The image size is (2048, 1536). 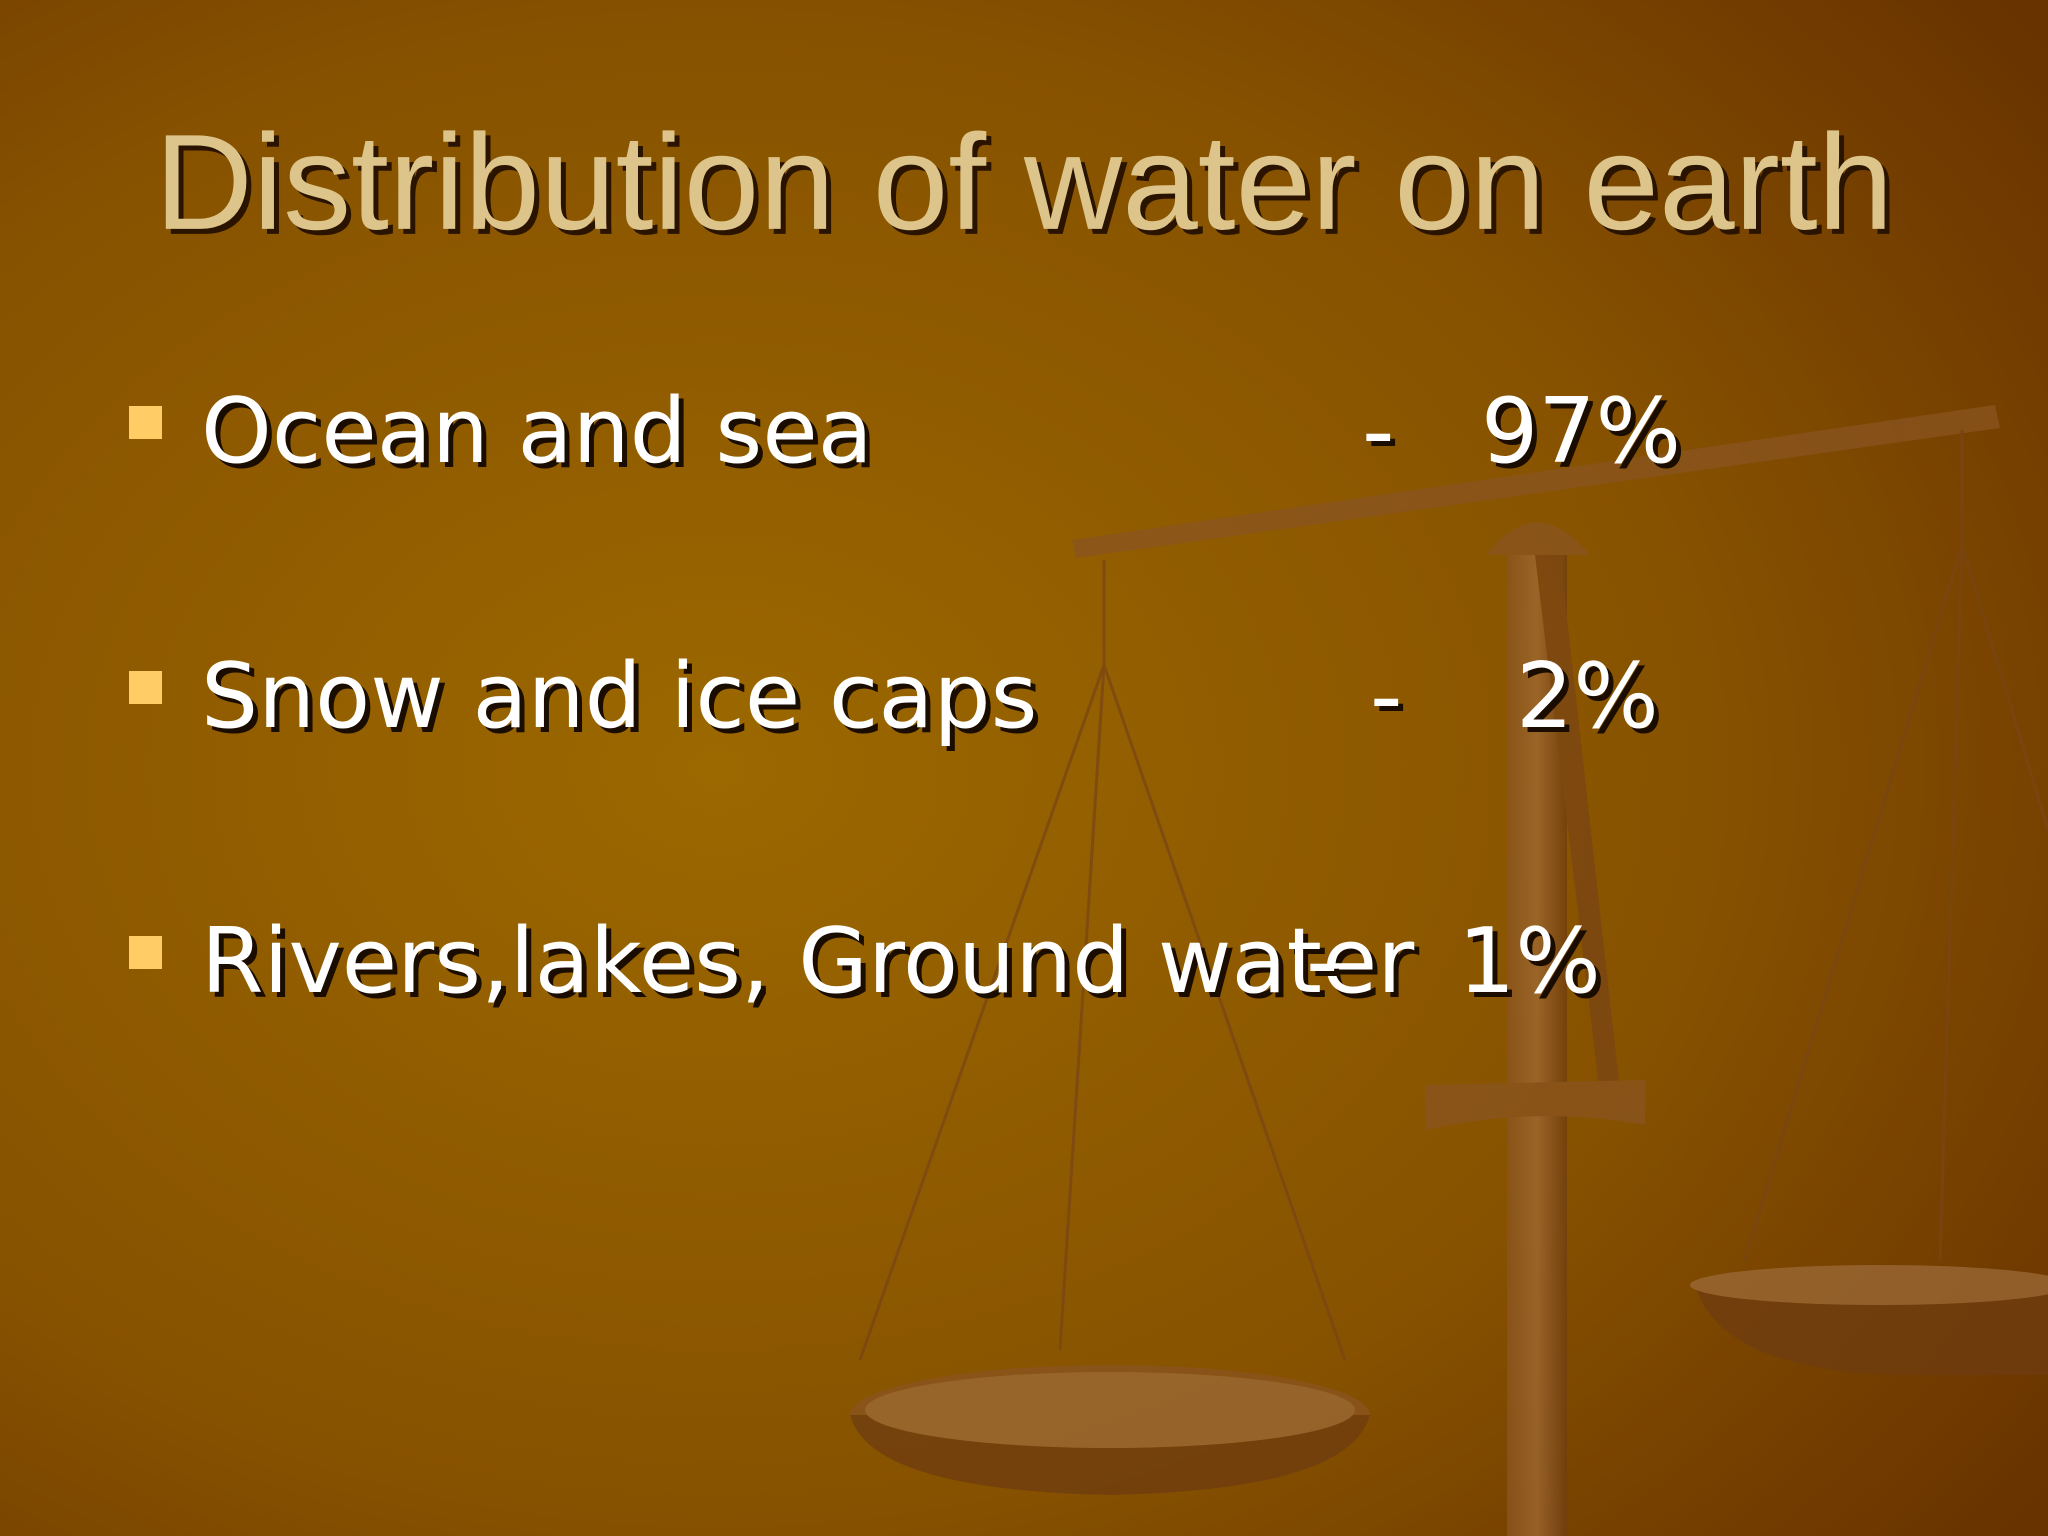 What do you see at coordinates (537, 431) in the screenshot?
I see `item-label: Ocean and sea` at bounding box center [537, 431].